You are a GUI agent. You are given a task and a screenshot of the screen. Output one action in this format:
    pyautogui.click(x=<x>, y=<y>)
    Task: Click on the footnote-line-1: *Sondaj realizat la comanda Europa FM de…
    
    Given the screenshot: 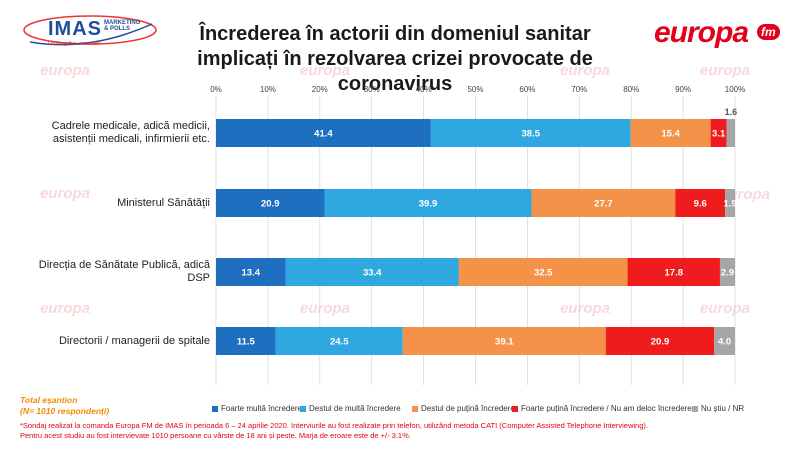 What is the action you would take?
    pyautogui.click(x=334, y=425)
    